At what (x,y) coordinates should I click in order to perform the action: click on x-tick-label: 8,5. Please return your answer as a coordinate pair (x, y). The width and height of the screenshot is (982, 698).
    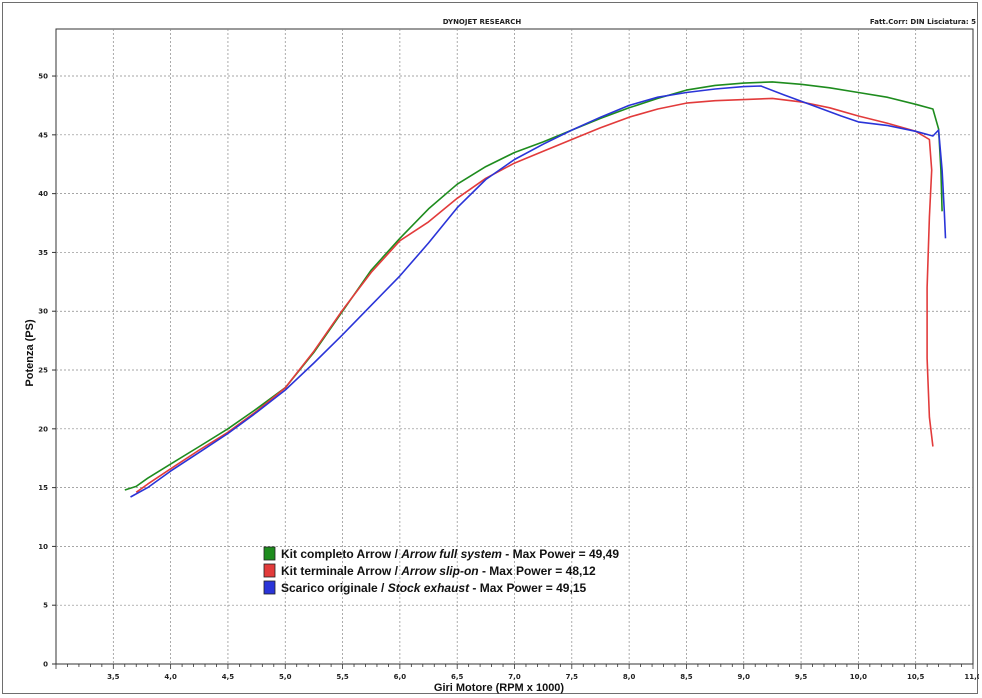
    Looking at the image, I should click on (686, 677).